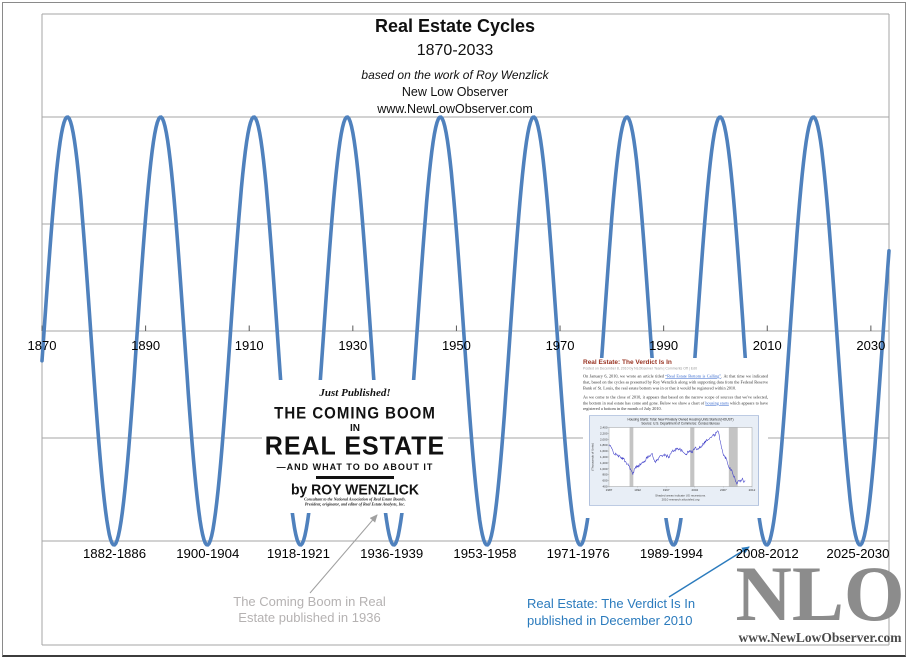 This screenshot has height=661, width=910. What do you see at coordinates (578, 553) in the screenshot?
I see `trough-label: 1971-1976` at bounding box center [578, 553].